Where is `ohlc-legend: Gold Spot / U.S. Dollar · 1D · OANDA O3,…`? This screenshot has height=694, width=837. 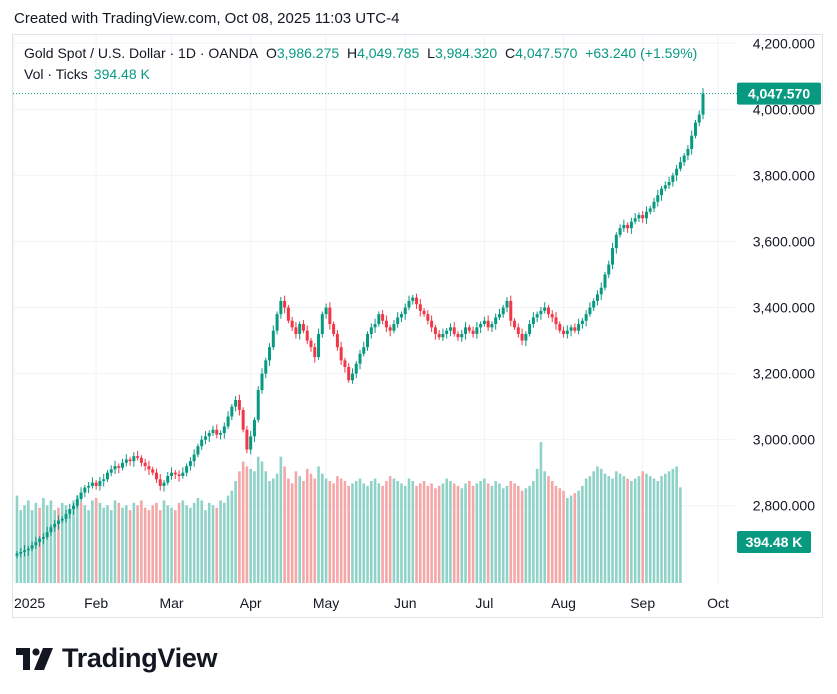
ohlc-legend: Gold Spot / U.S. Dollar · 1D · OANDA O3,… is located at coordinates (360, 53).